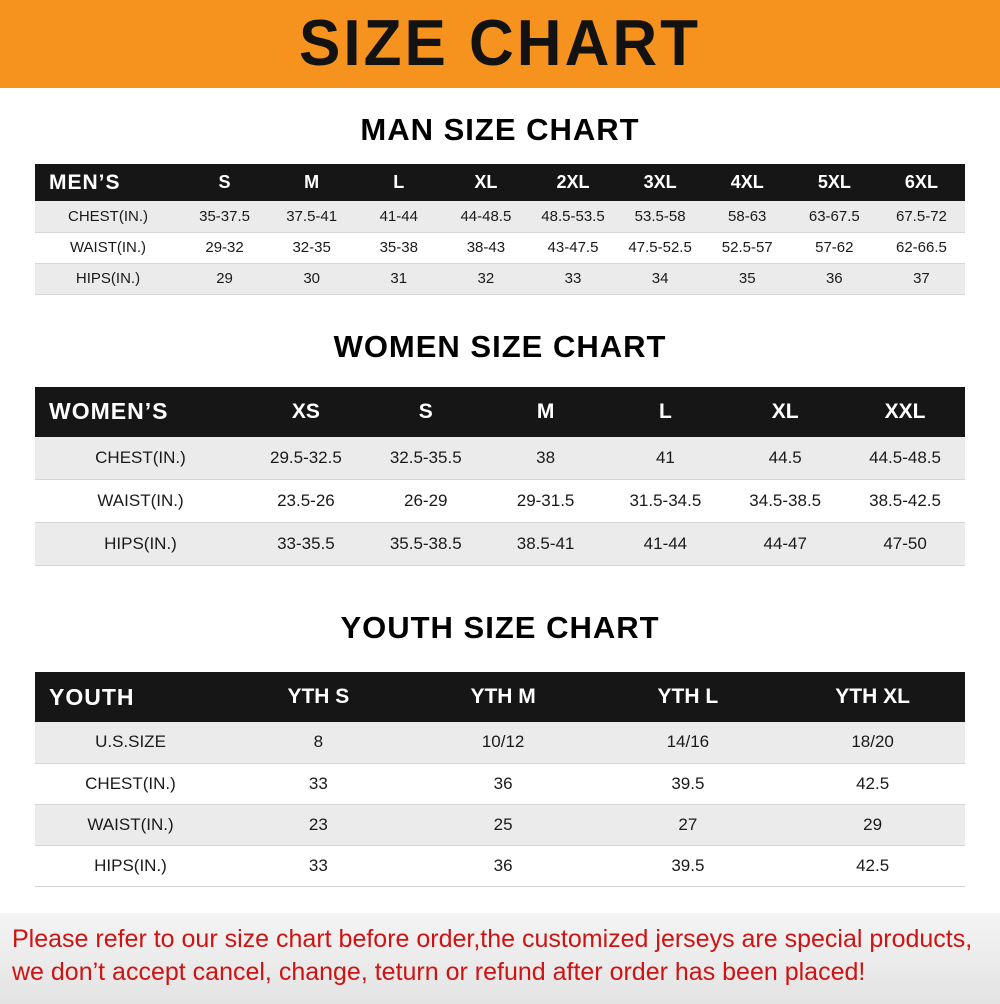  Describe the element at coordinates (546, 501) in the screenshot. I see `measure-value-cell: 29-31.5` at that location.